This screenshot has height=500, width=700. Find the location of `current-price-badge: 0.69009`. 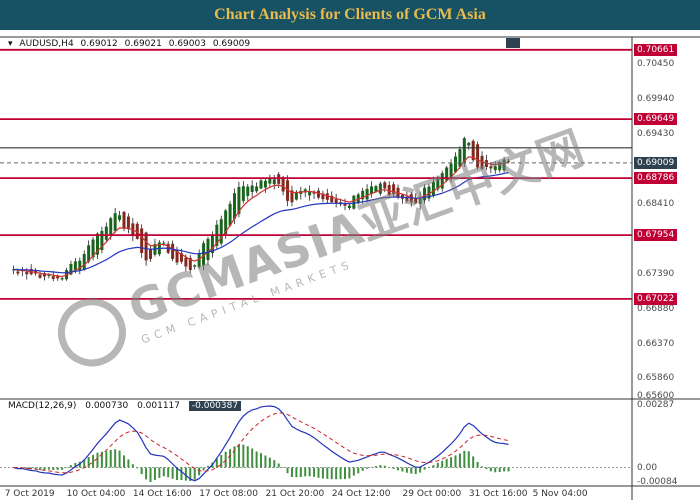

current-price-badge: 0.69009 is located at coordinates (656, 162).